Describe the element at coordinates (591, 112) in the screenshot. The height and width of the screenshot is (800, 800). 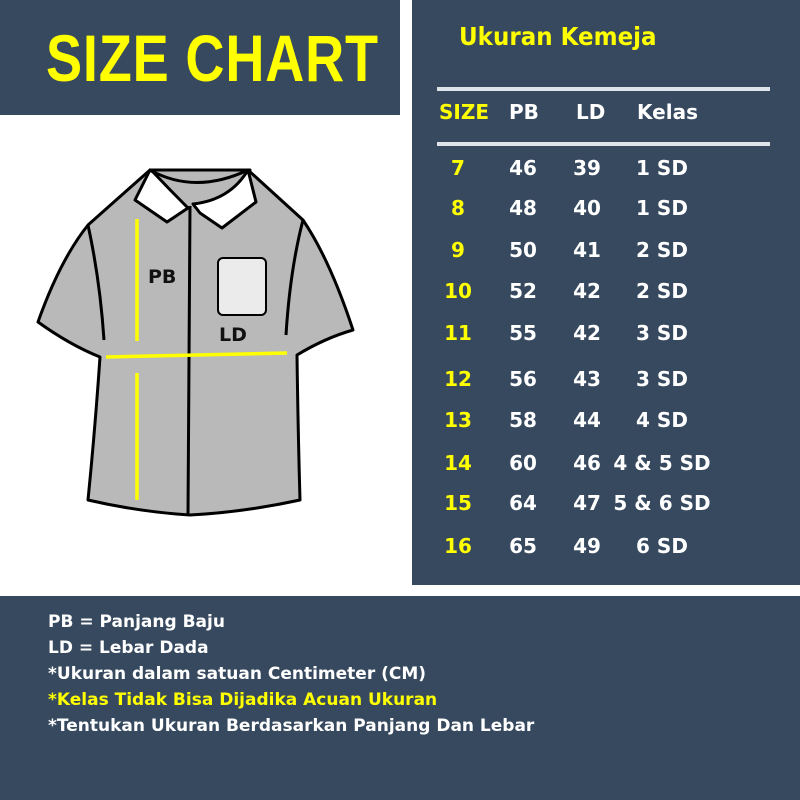
I see `col-header-ld: LD` at that location.